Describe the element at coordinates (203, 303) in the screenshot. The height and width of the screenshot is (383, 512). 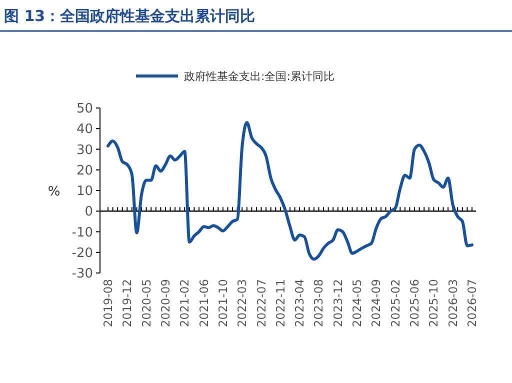
I see `x-tick-label: 2021-06` at that location.